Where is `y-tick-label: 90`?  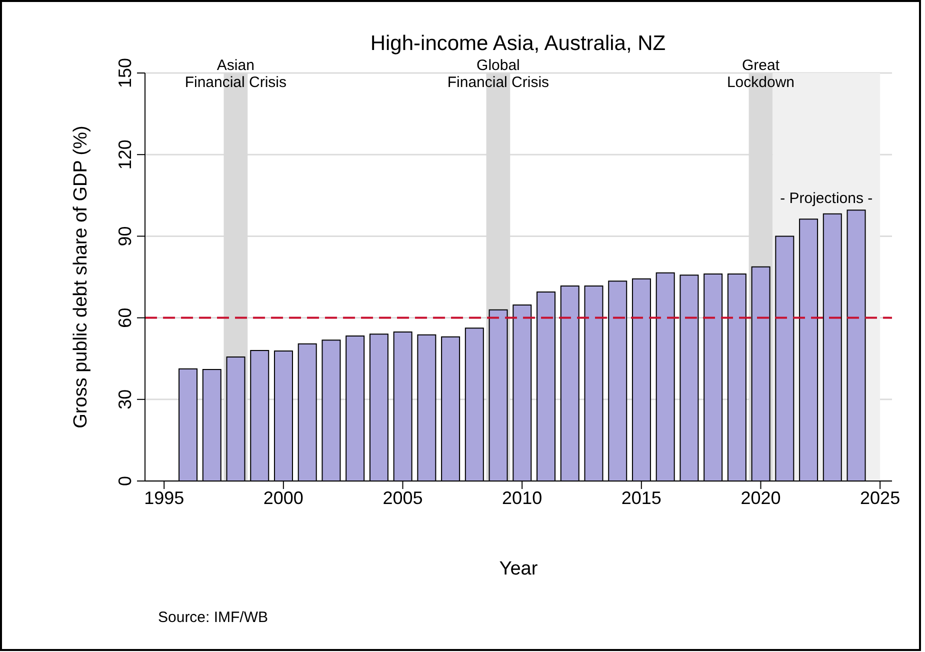
y-tick-label: 90 is located at coordinates (125, 236).